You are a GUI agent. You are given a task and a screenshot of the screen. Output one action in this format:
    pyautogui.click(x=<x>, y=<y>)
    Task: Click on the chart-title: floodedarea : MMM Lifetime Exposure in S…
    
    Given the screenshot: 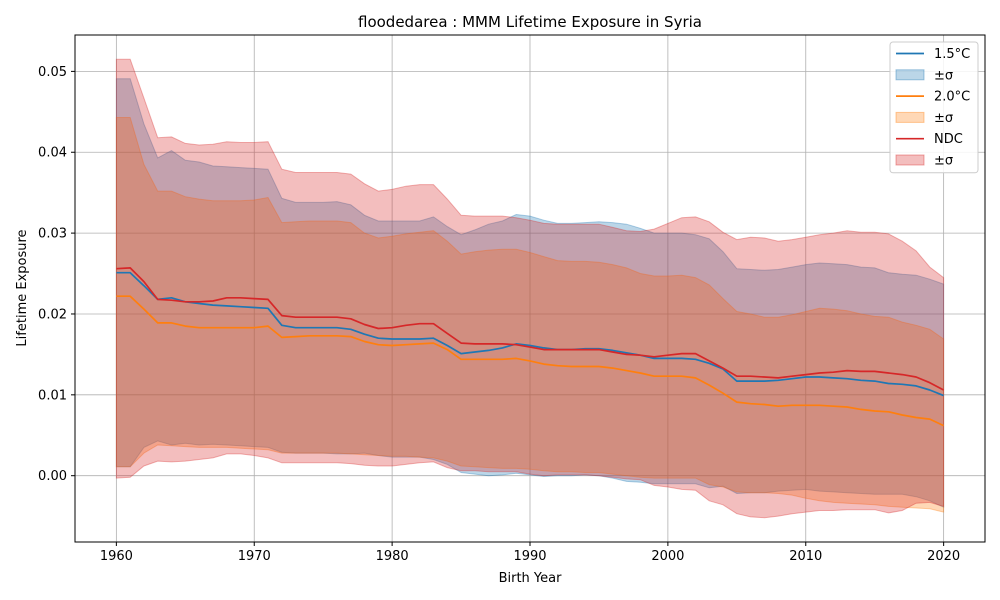 What is the action you would take?
    pyautogui.click(x=530, y=22)
    